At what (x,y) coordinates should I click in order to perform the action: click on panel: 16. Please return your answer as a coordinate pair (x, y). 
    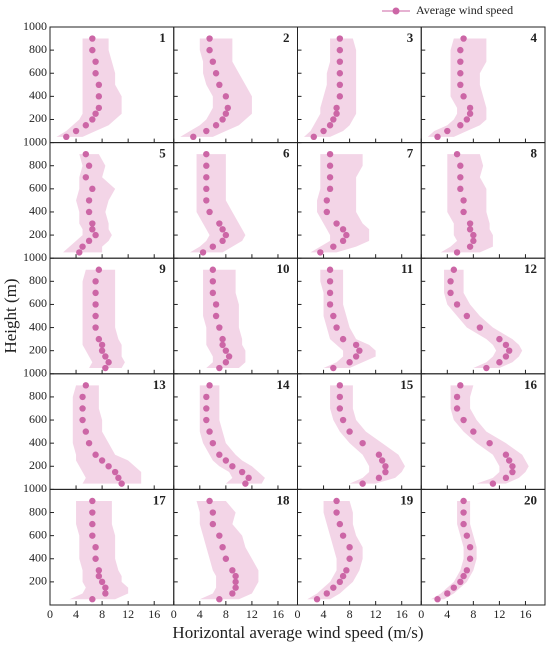
    Looking at the image, I should click on (483, 431).